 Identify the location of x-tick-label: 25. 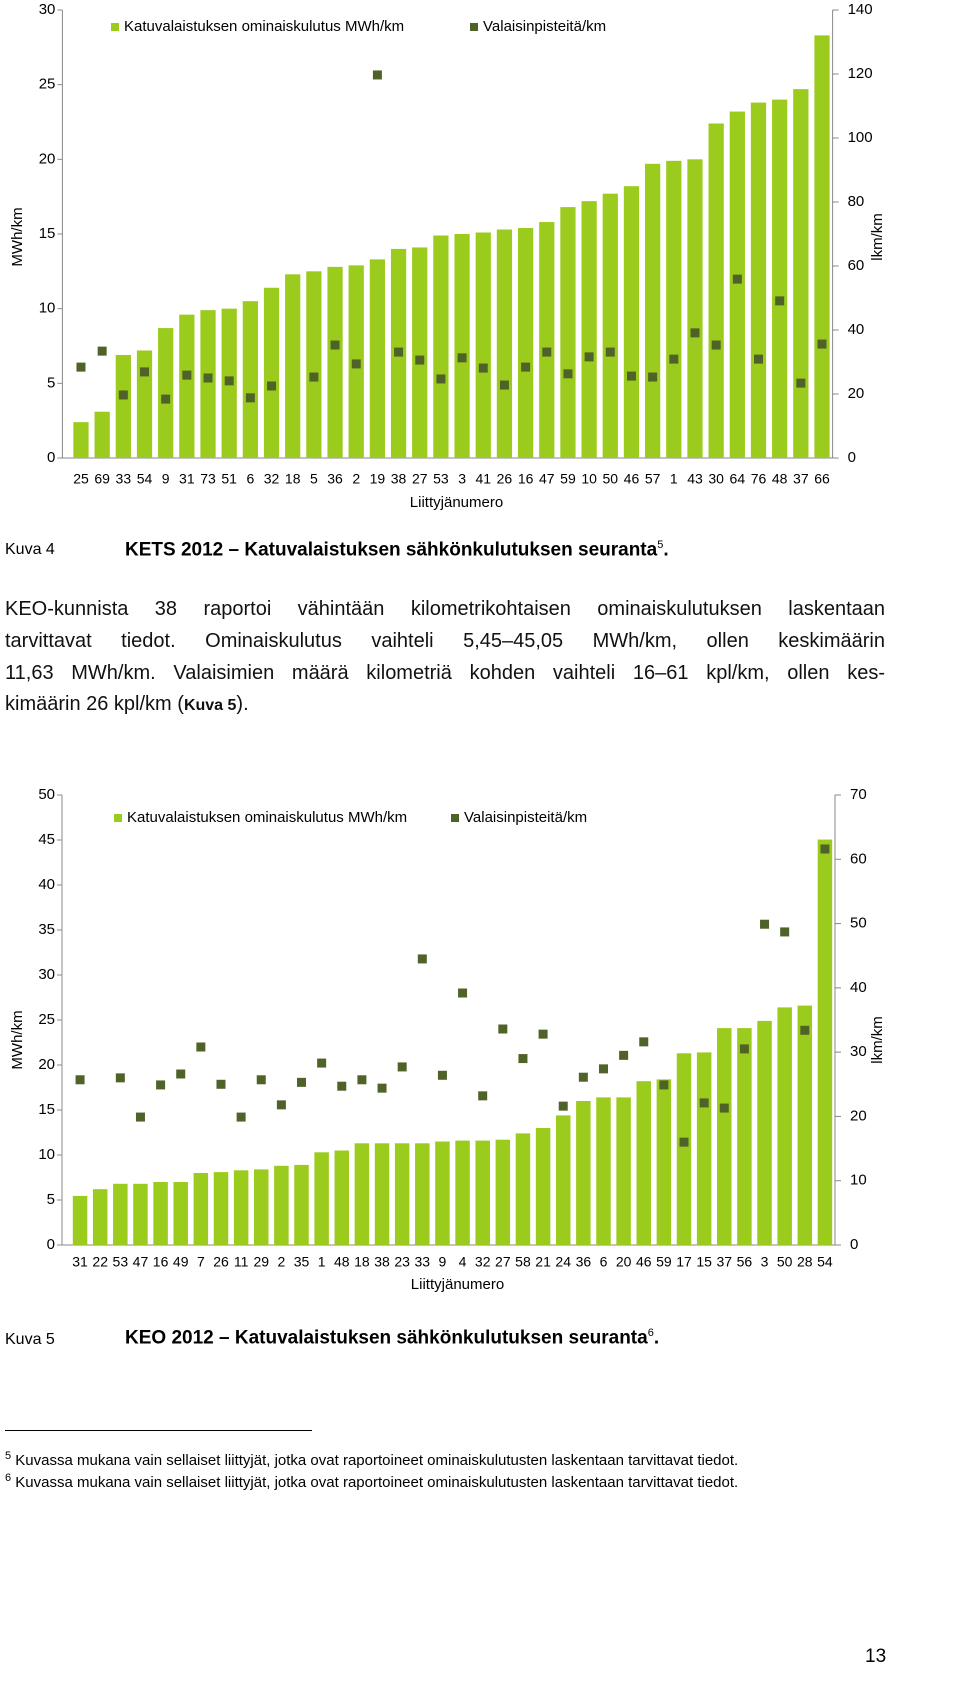
(81, 479).